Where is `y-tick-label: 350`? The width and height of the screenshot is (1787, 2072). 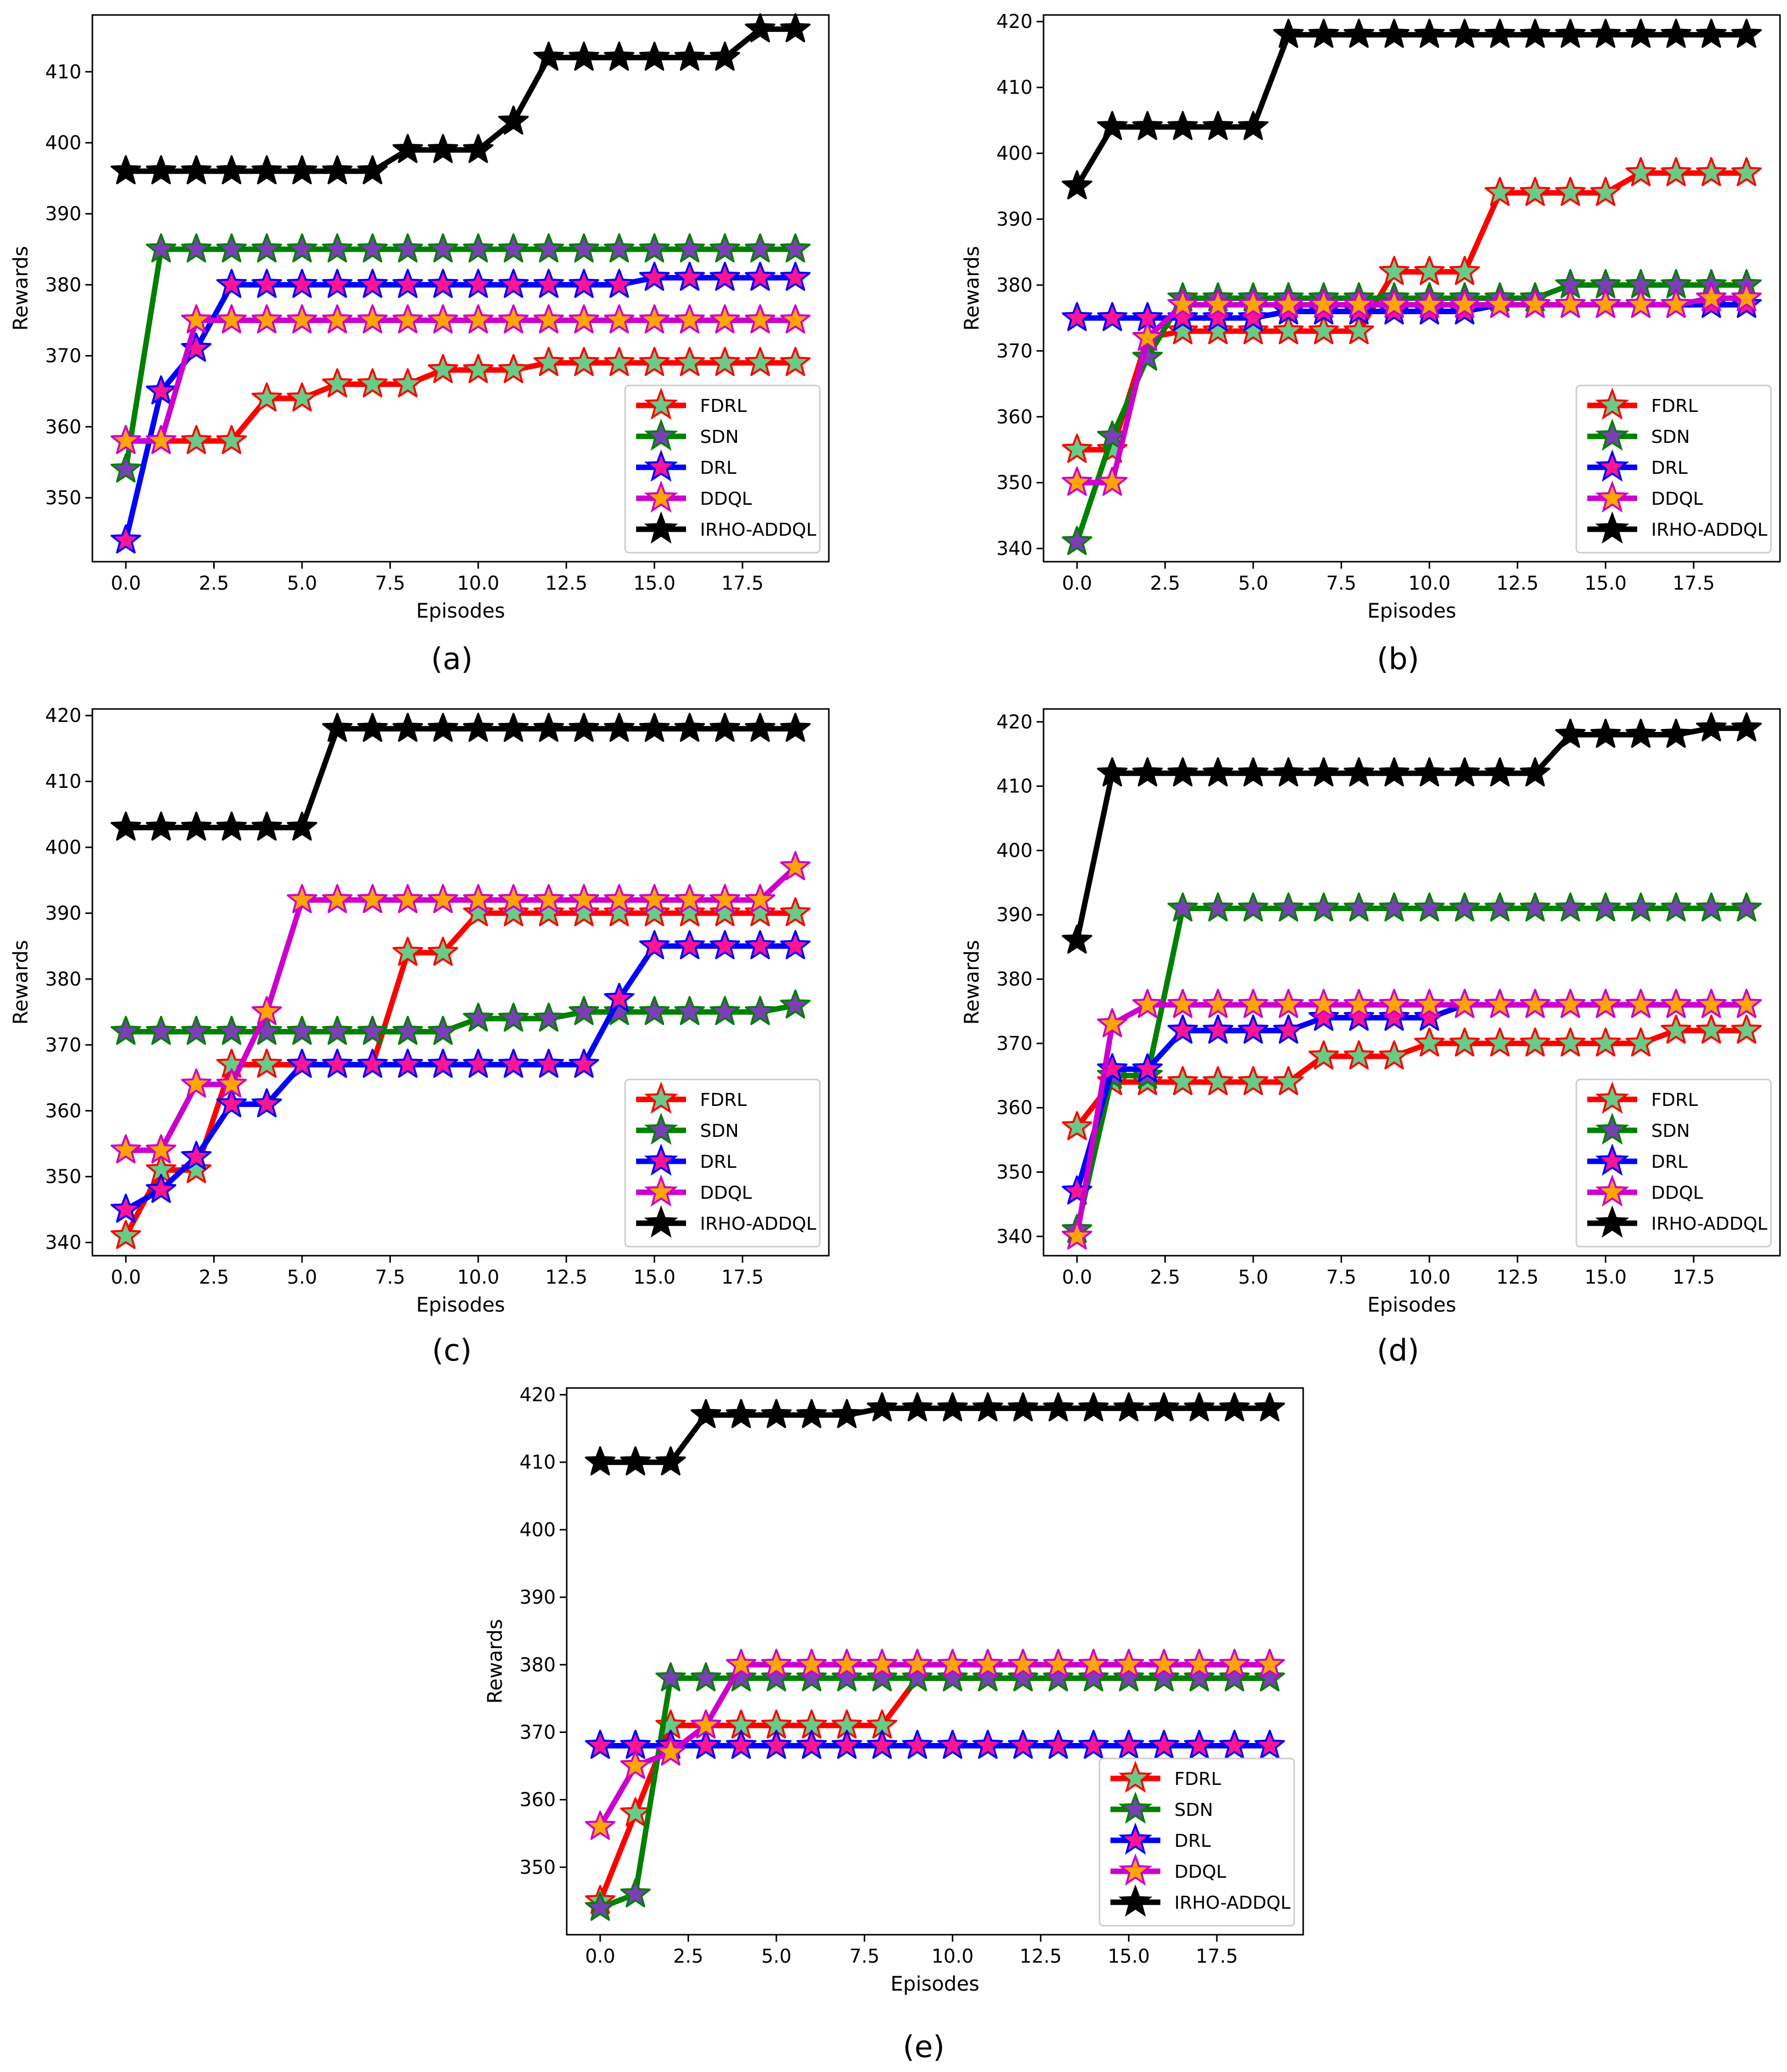 y-tick-label: 350 is located at coordinates (63, 498).